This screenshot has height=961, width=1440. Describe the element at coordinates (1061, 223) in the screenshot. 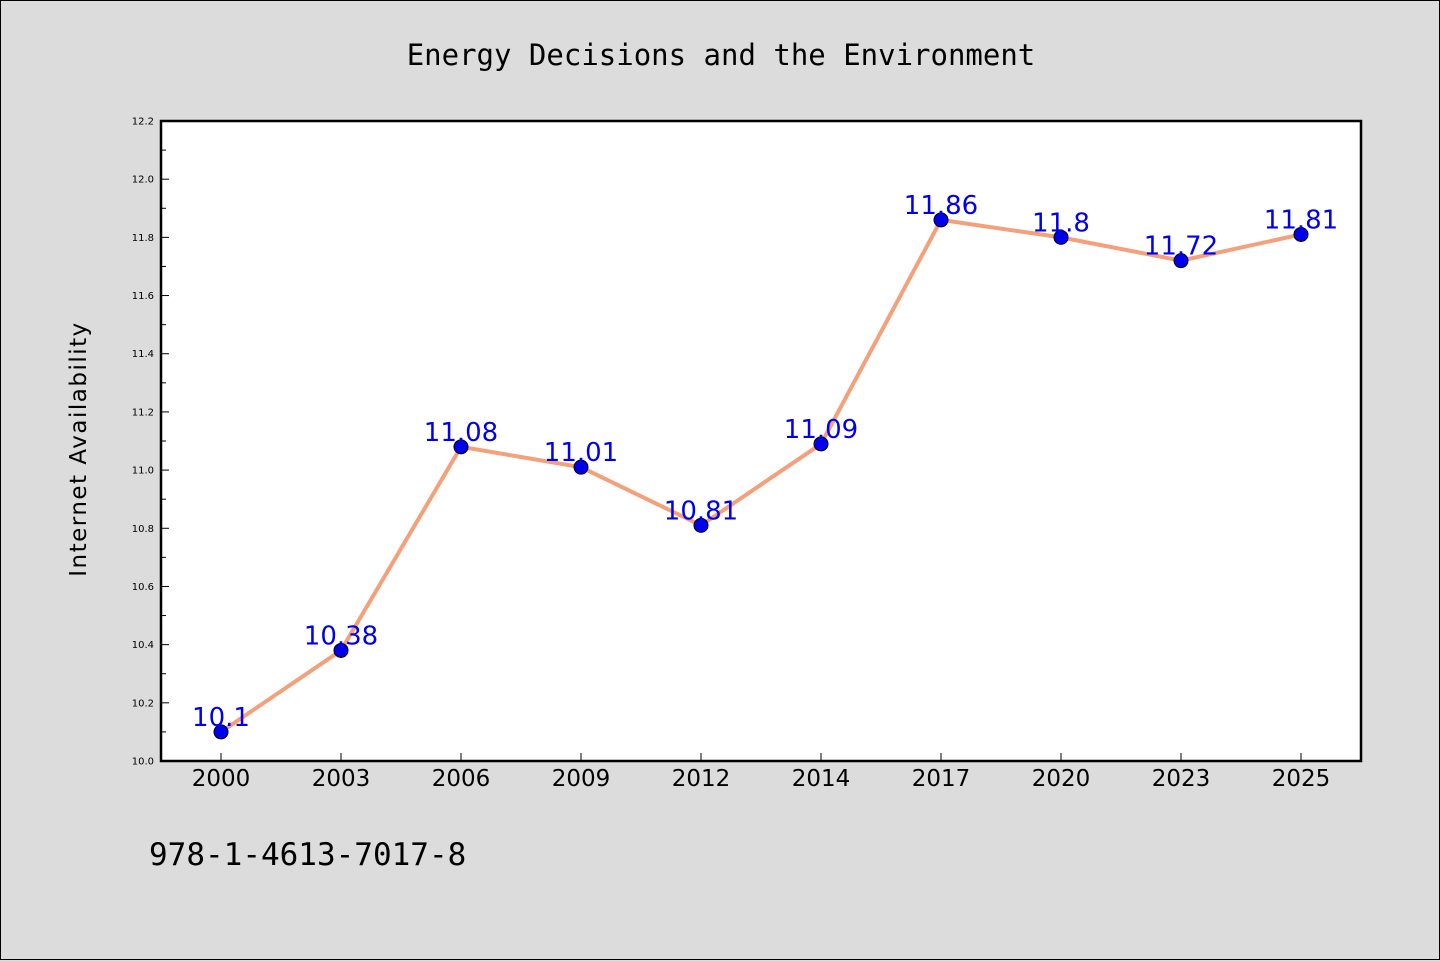

I see `data-label: 11.8` at that location.